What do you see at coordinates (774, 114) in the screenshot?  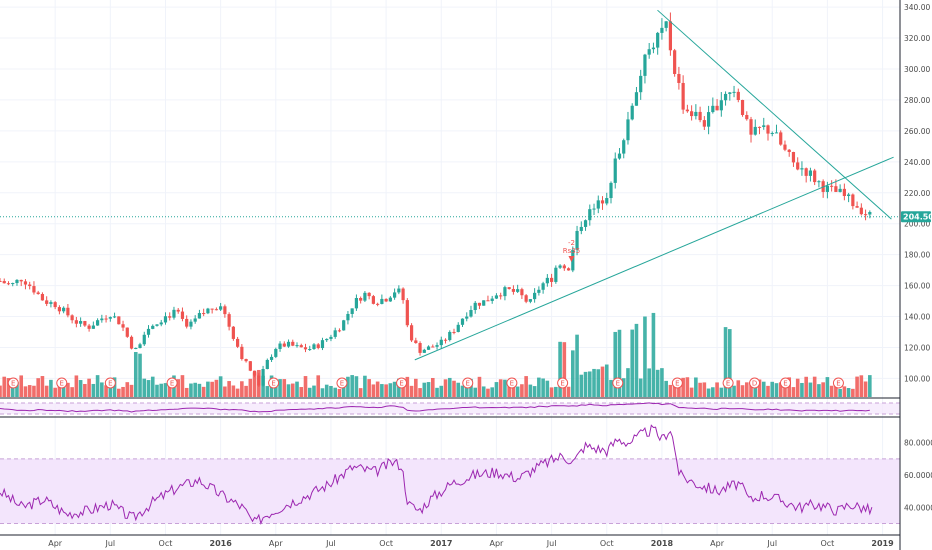 I see `trendline` at bounding box center [774, 114].